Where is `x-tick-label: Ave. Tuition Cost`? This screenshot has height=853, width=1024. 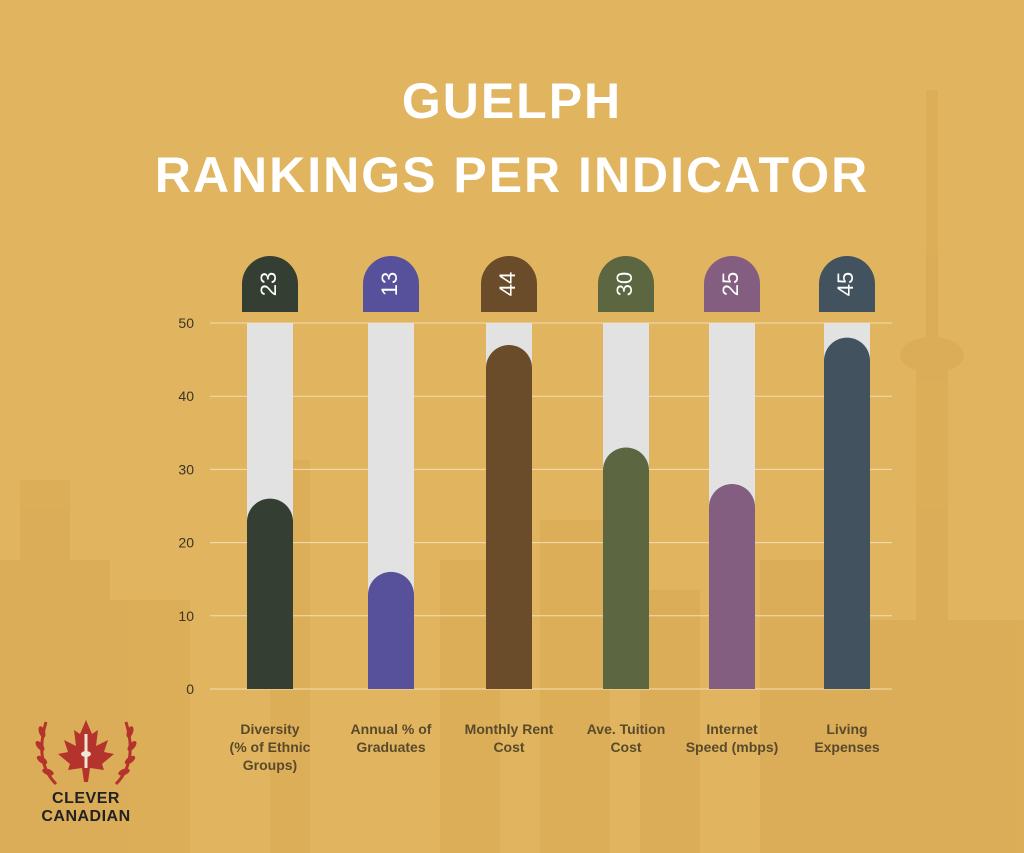 x-tick-label: Ave. Tuition Cost is located at coordinates (626, 738).